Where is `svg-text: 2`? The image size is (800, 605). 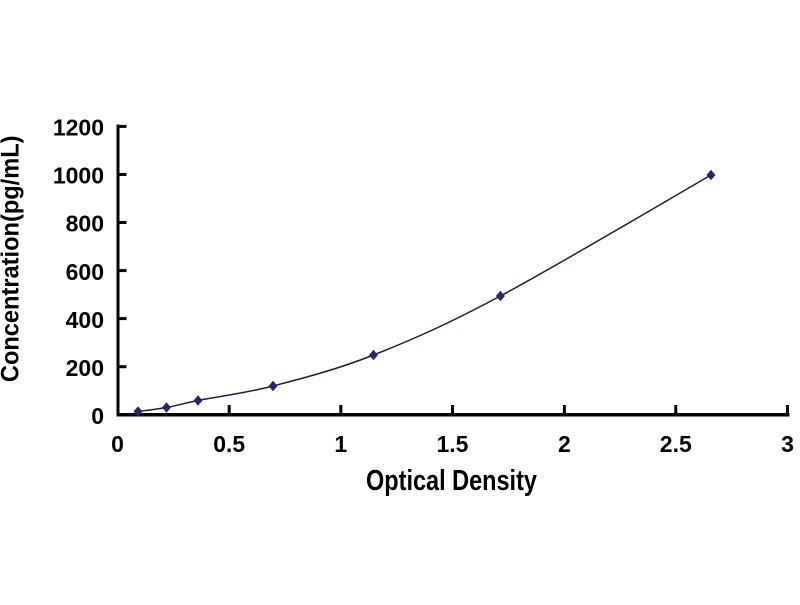
svg-text: 2 is located at coordinates (564, 444).